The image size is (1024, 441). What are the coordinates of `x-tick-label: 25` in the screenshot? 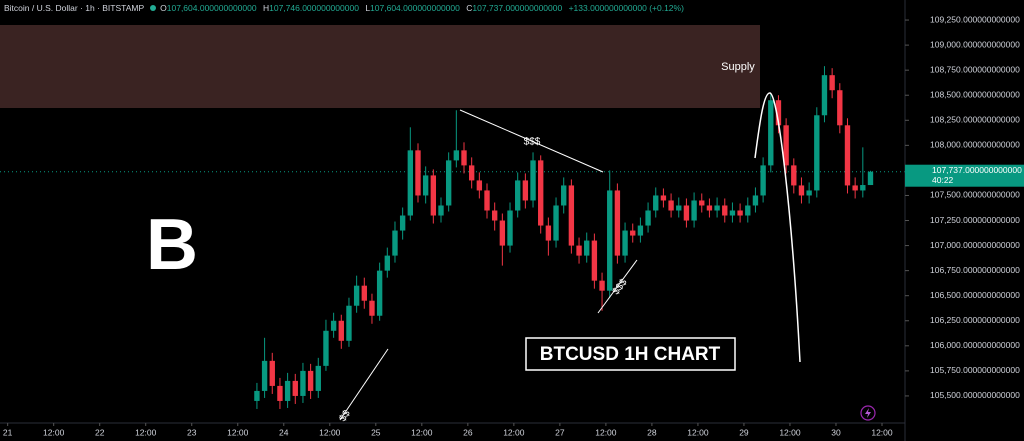 It's located at (376, 432).